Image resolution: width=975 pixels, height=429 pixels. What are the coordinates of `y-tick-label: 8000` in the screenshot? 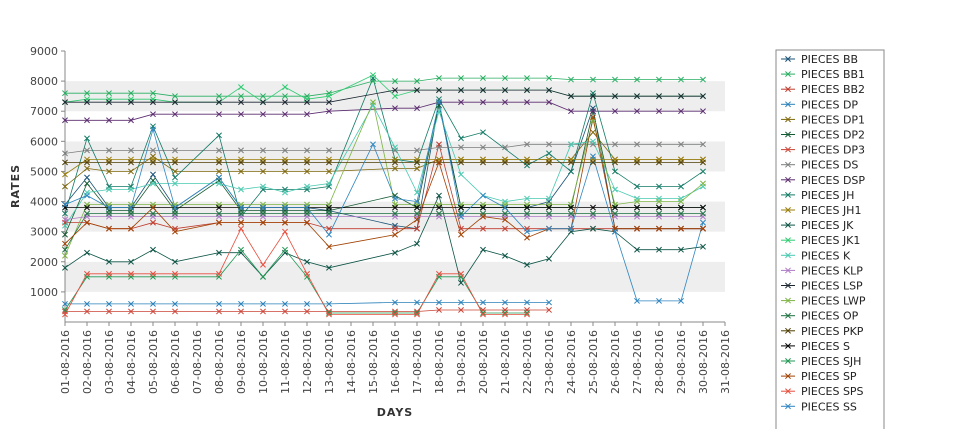 It's located at (44, 81).